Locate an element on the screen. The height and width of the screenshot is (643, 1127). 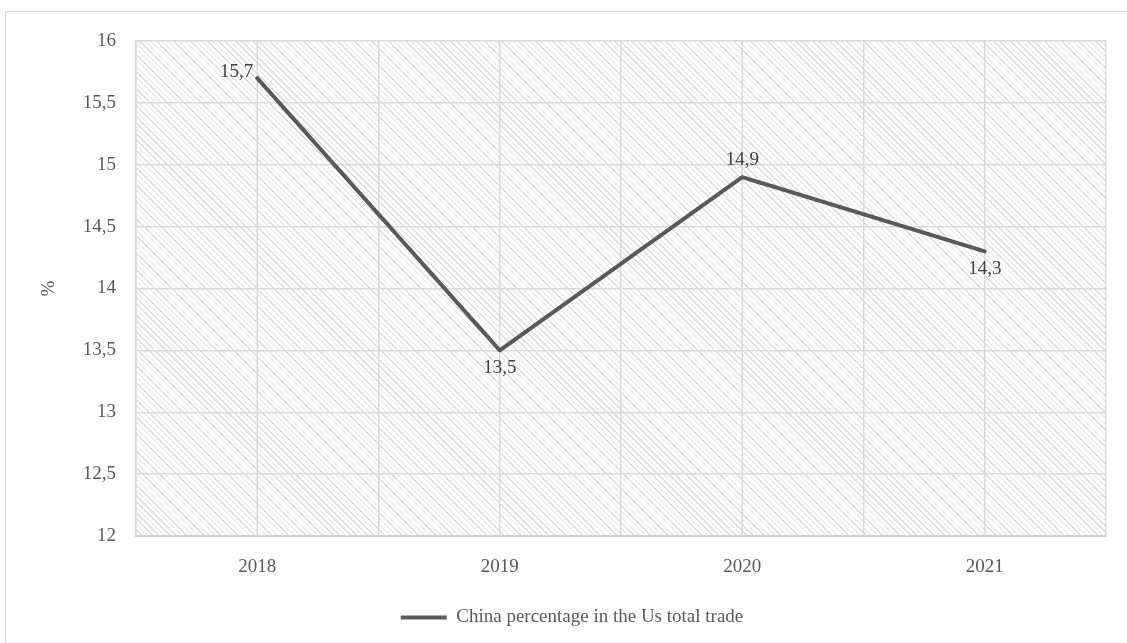
y-tick-label: 14,5 is located at coordinates (99, 225).